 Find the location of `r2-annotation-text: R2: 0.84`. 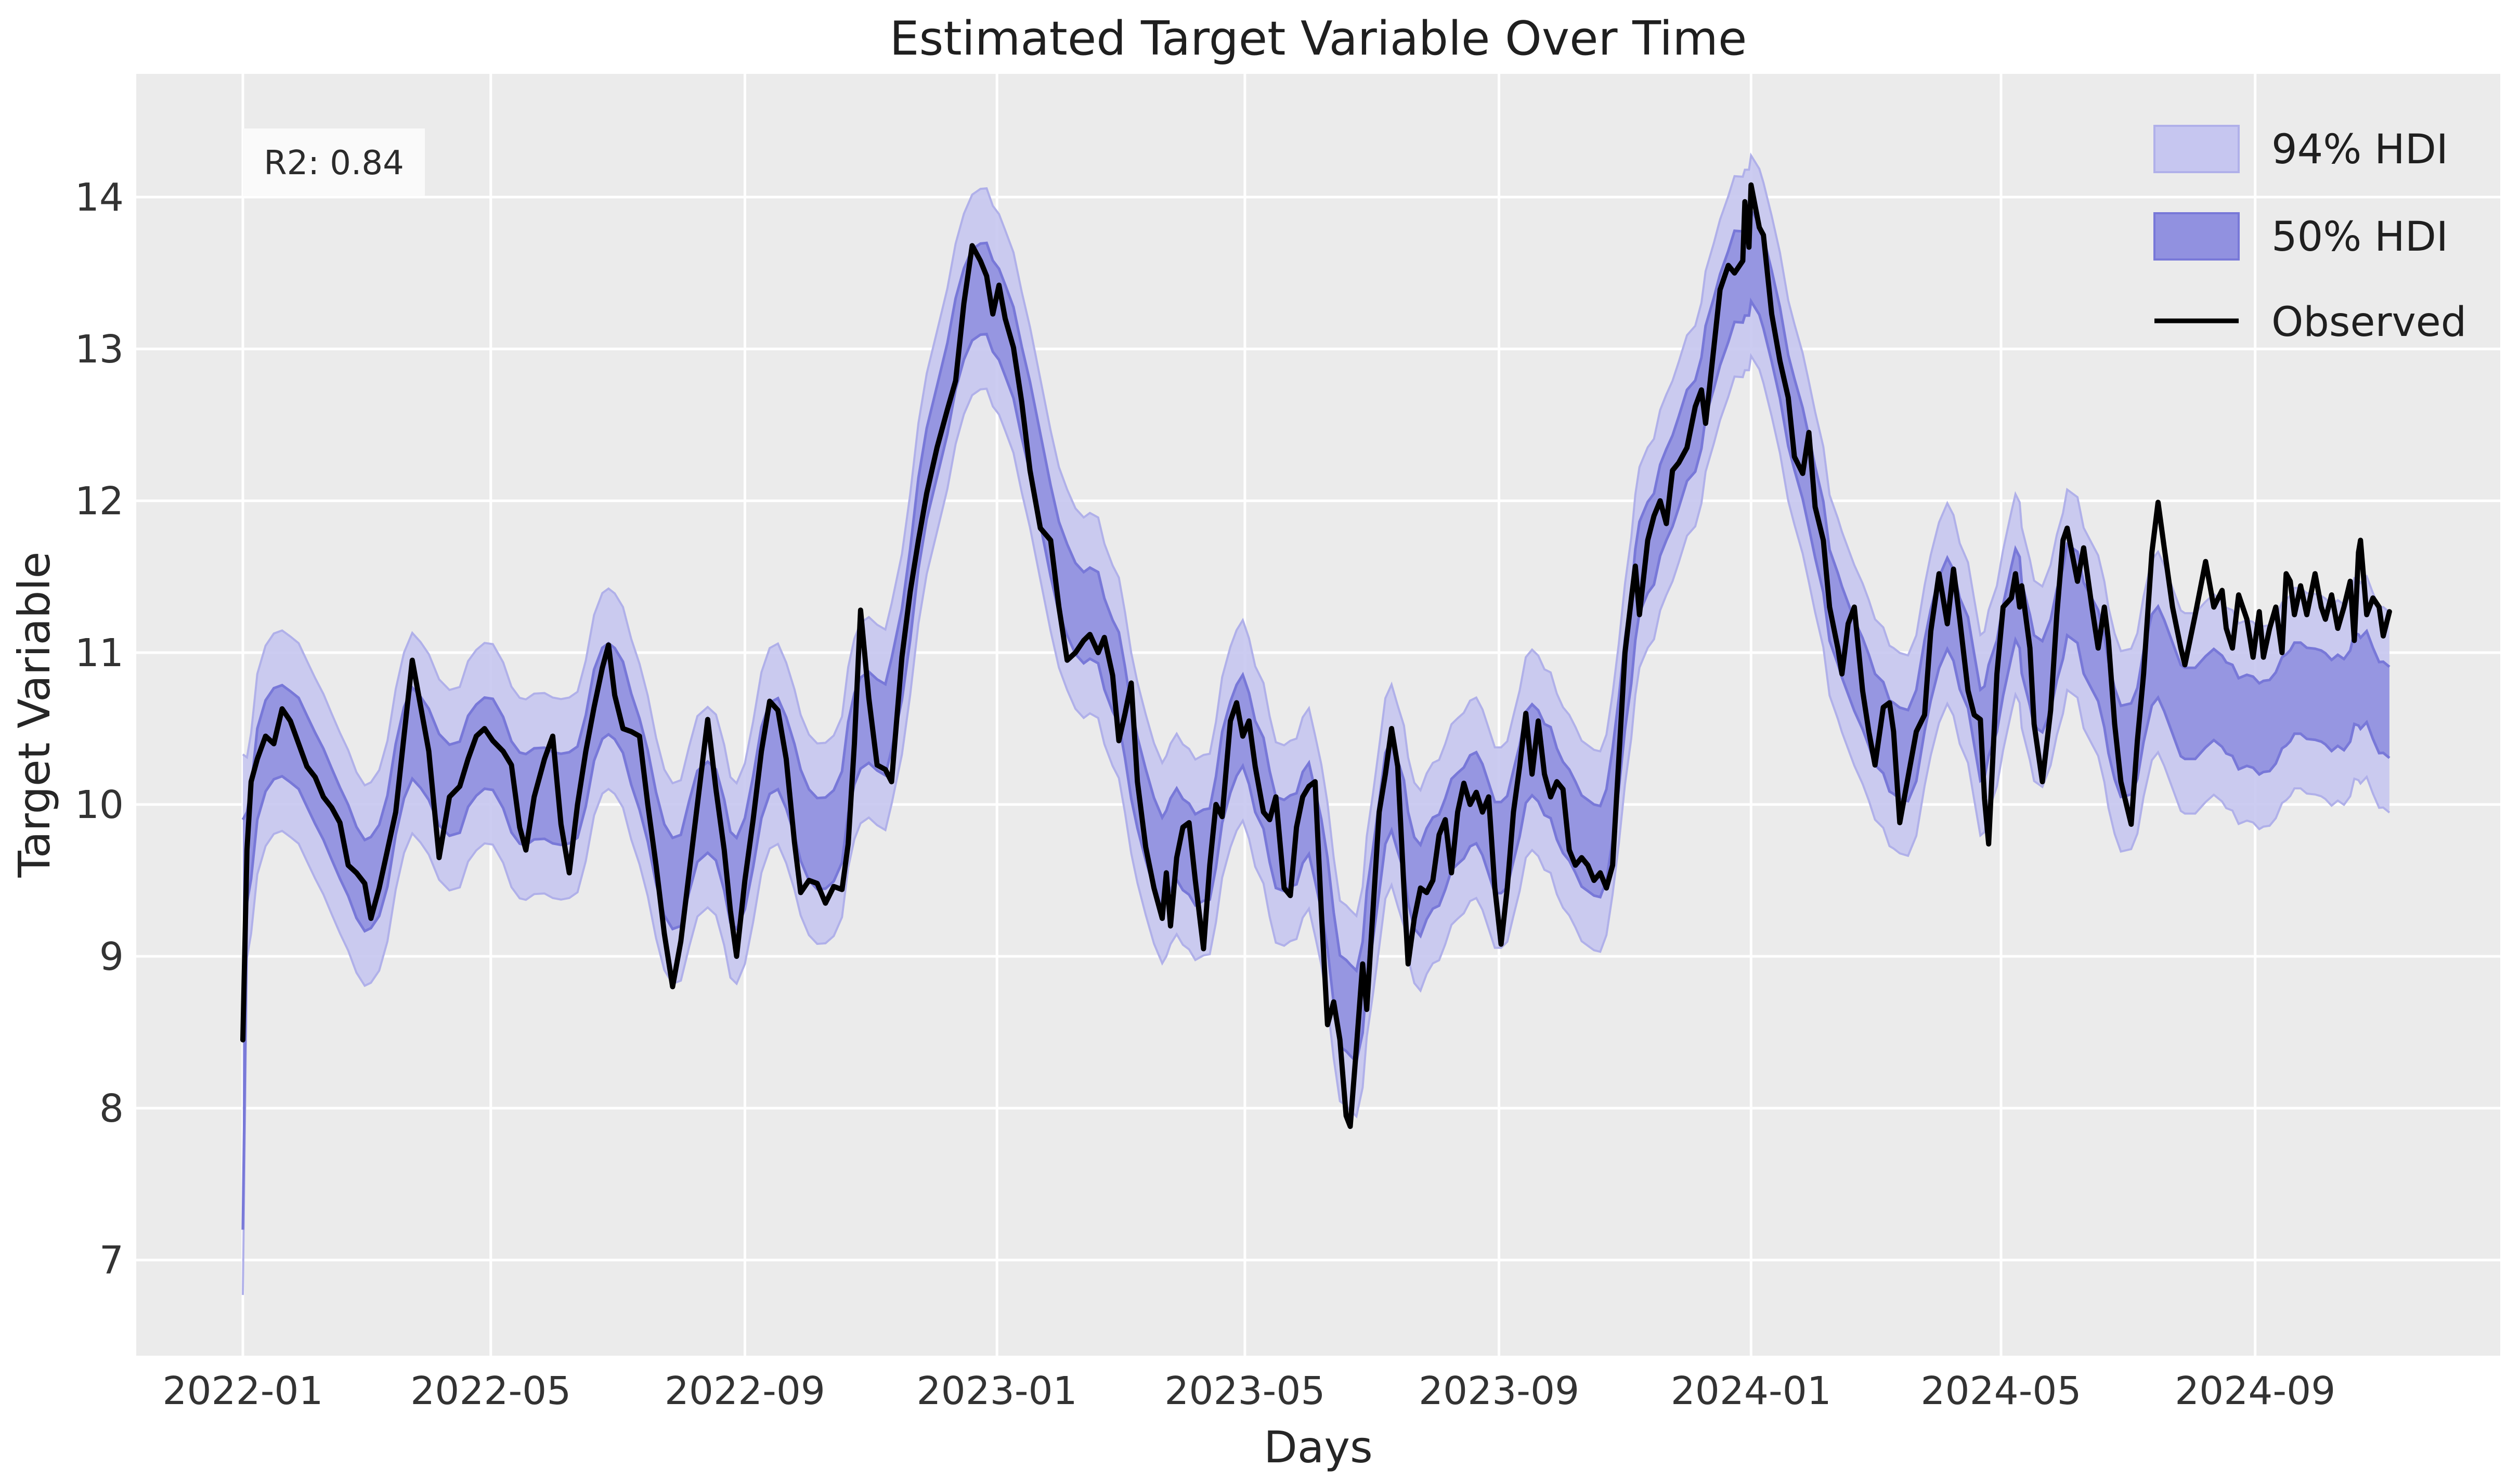

r2-annotation-text: R2: 0.84 is located at coordinates (334, 163).